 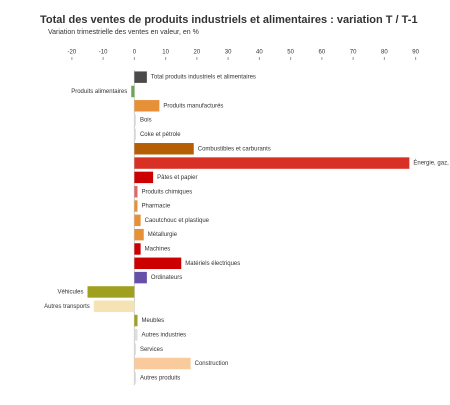 What do you see at coordinates (103, 53) in the screenshot?
I see `x-tick-label: -10` at bounding box center [103, 53].